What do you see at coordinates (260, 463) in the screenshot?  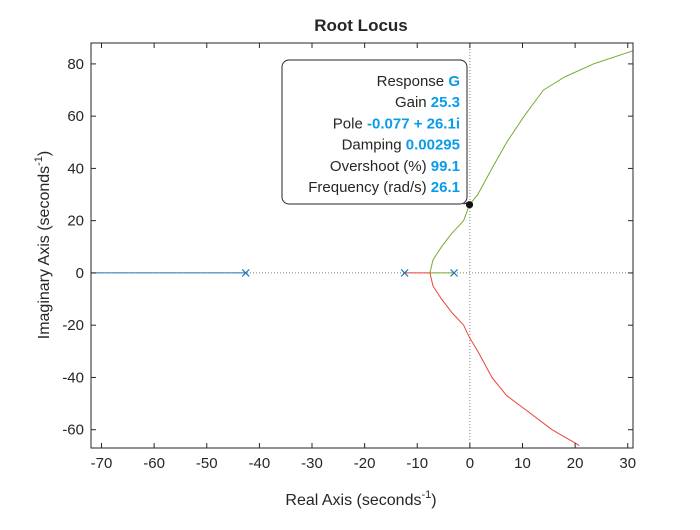 I see `x-tick-label: -40` at bounding box center [260, 463].